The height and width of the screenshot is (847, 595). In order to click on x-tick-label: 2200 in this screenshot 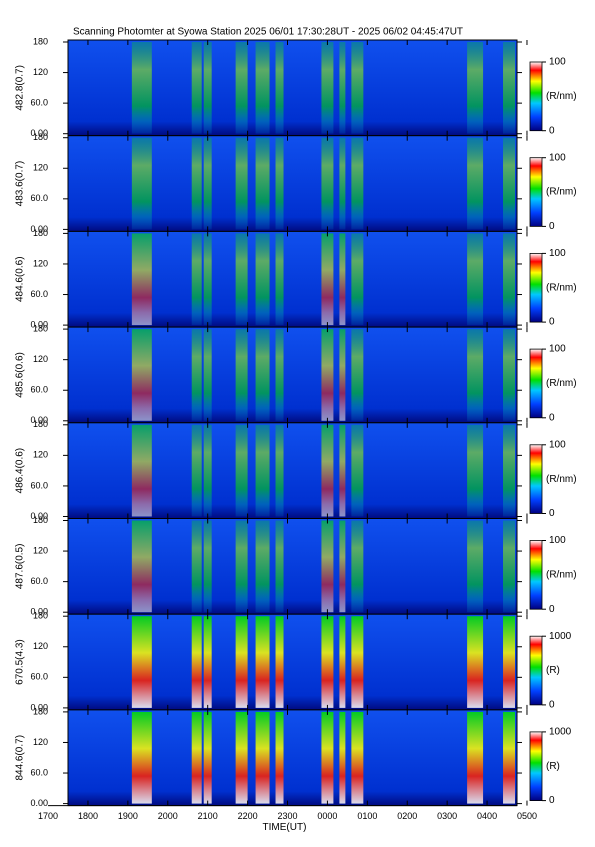, I will do `click(248, 816)`.